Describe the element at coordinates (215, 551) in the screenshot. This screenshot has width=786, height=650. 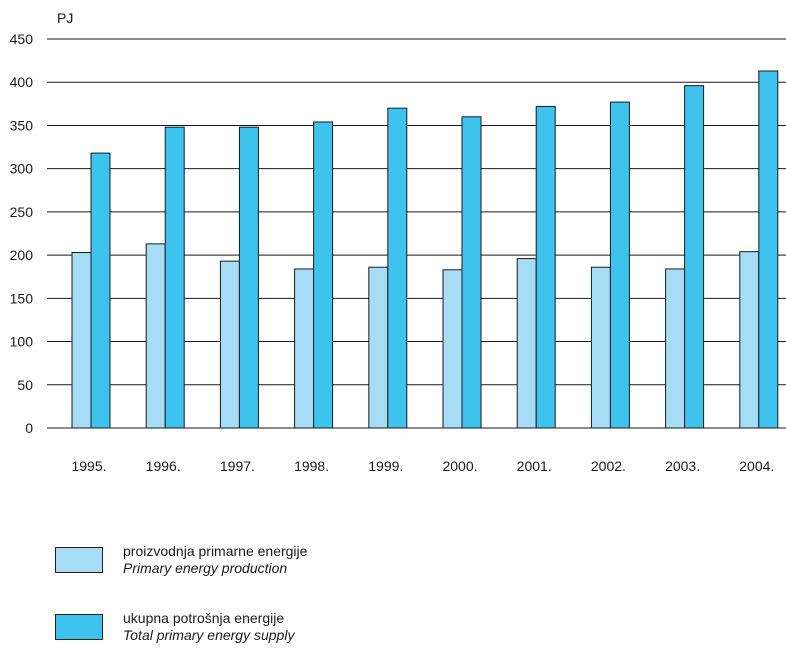
I see `legend-label-production: proizvodnja primarne energije` at that location.